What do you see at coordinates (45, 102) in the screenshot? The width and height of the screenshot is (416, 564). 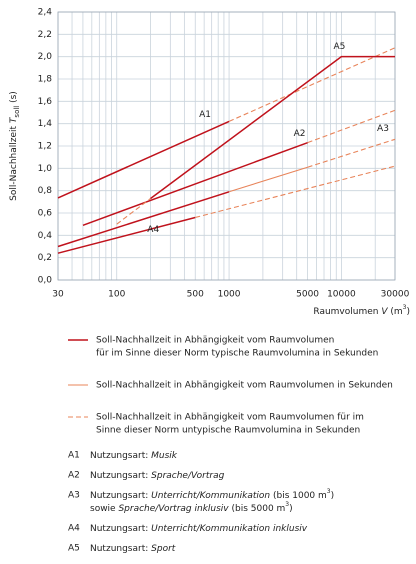 I see `y-tick-label: 1,6` at bounding box center [45, 102].